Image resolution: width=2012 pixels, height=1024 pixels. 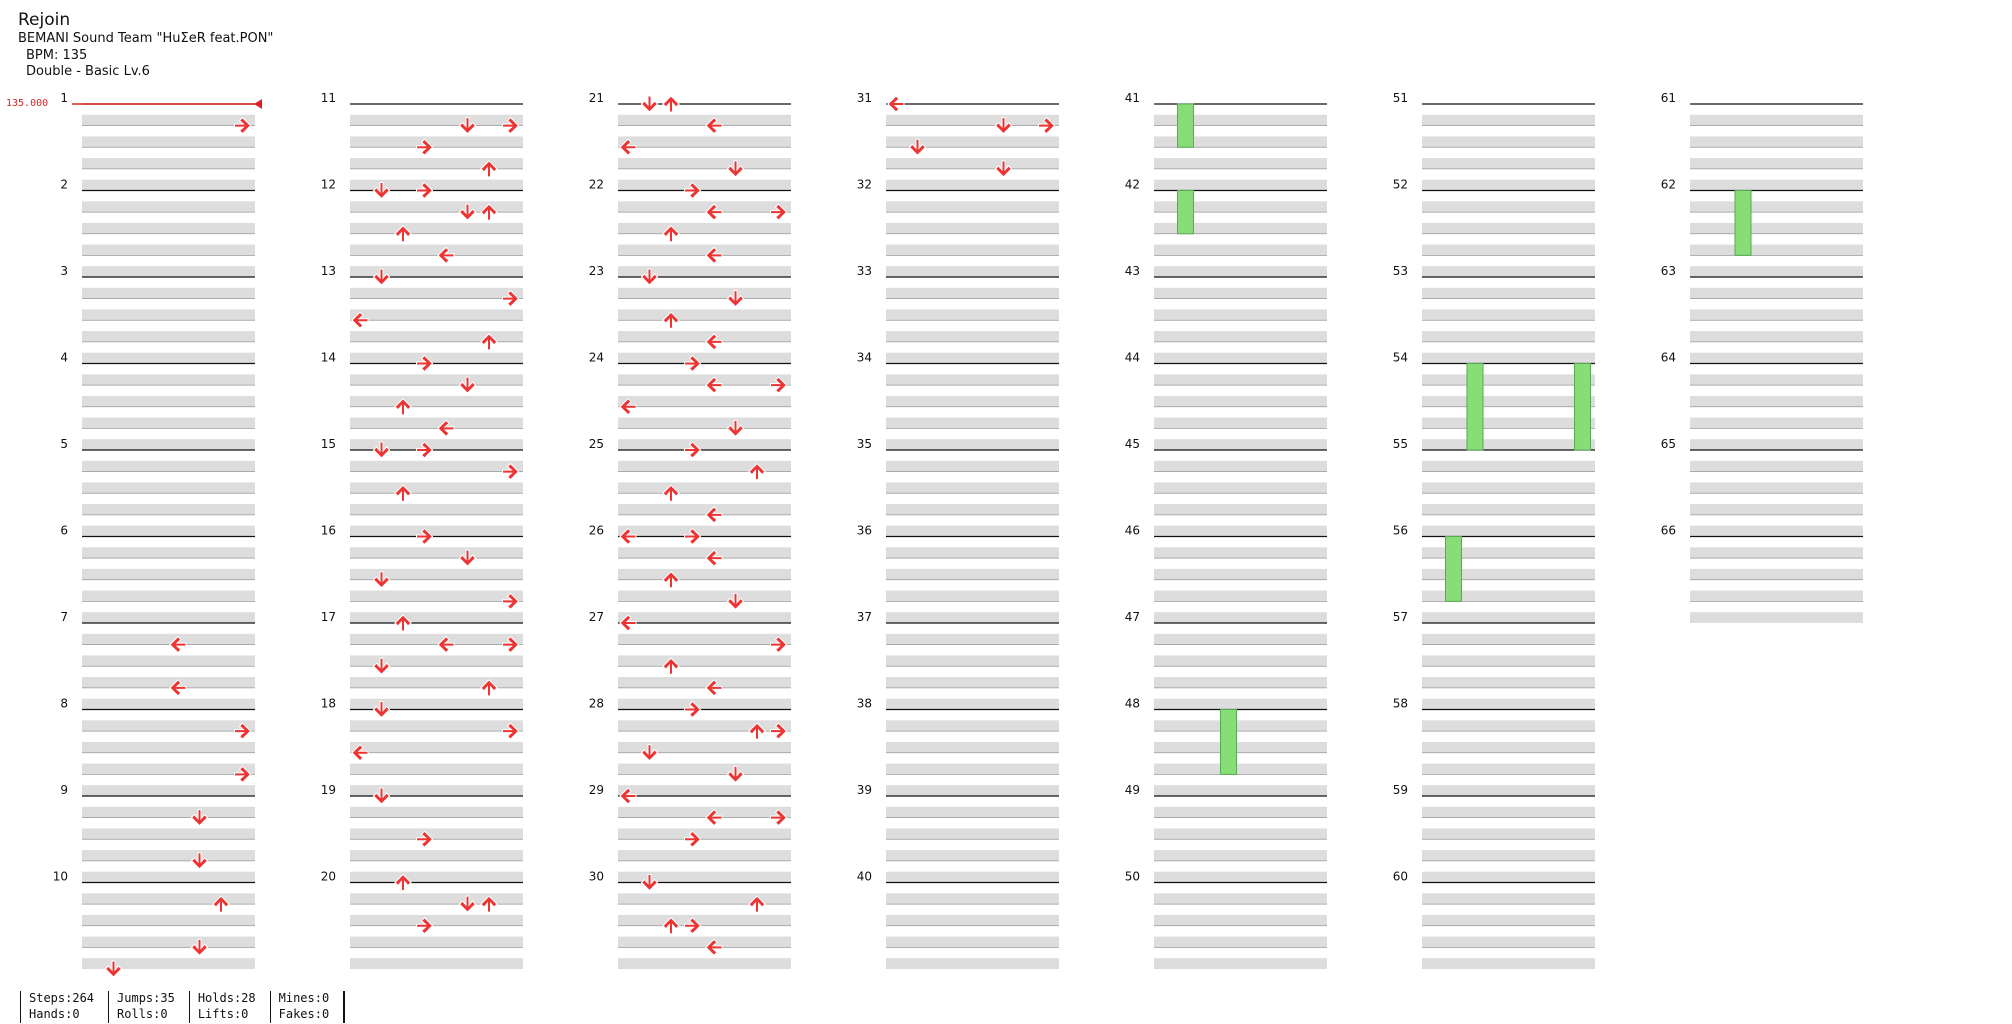 What do you see at coordinates (54, 1013) in the screenshot?
I see `stat-hands: Hands:0` at bounding box center [54, 1013].